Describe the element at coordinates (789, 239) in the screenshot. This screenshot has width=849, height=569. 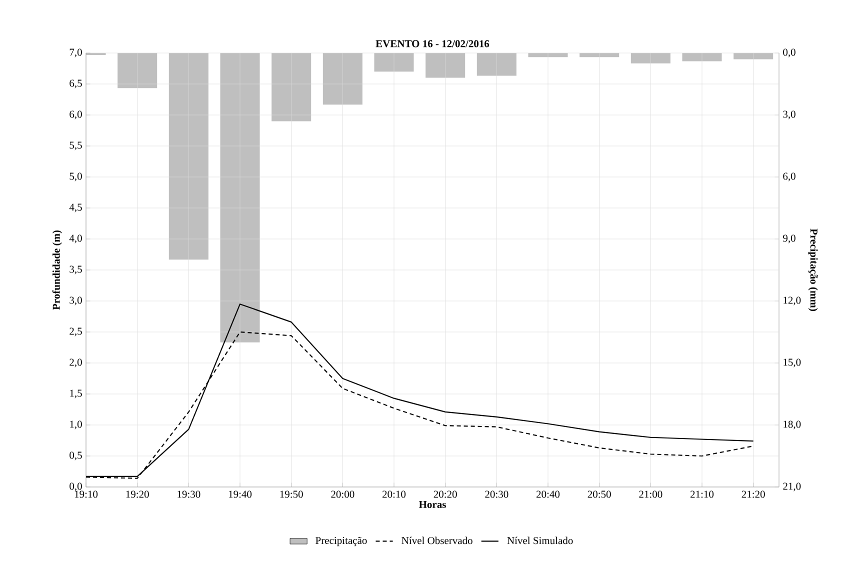
I see `y2-tick-label: 9,0` at that location.